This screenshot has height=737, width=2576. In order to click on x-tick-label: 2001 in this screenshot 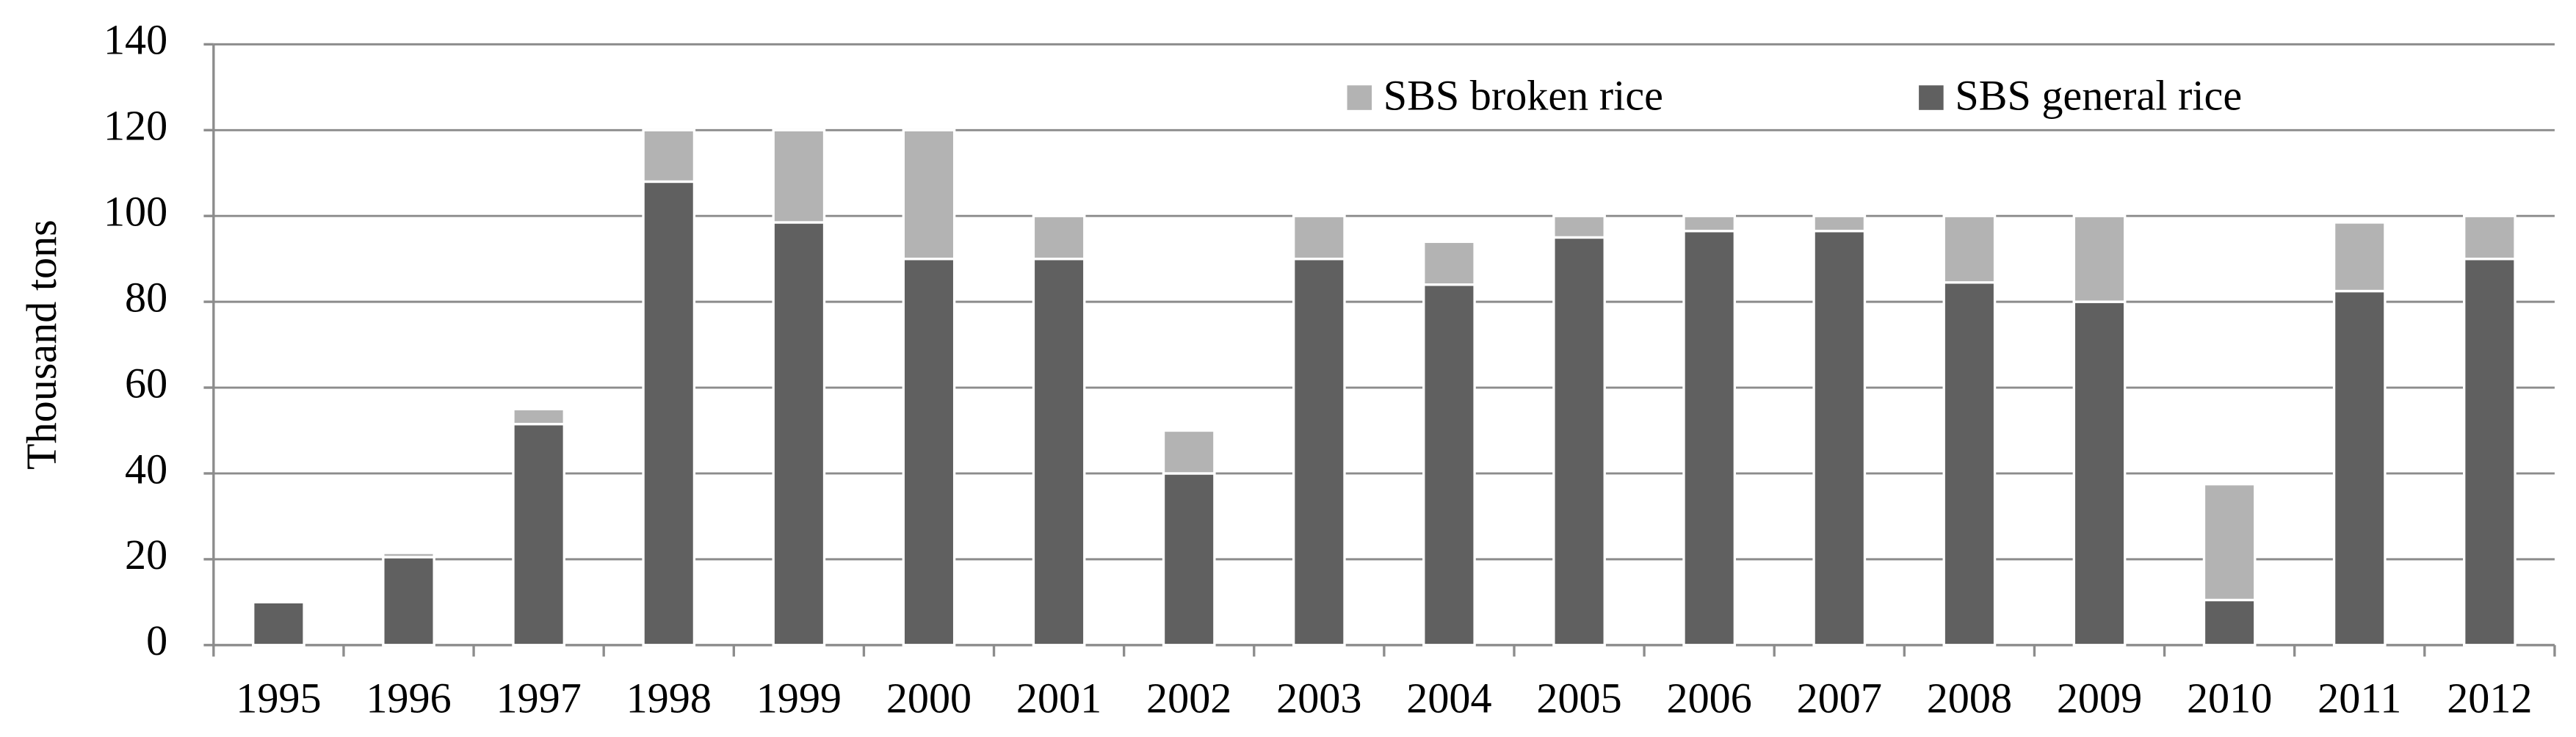, I will do `click(1058, 698)`.